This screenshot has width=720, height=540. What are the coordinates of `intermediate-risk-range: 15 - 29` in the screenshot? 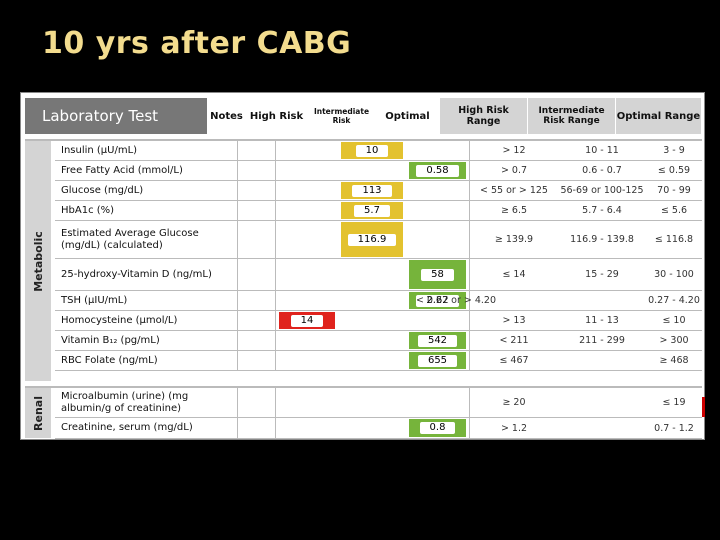 It's located at (602, 274).